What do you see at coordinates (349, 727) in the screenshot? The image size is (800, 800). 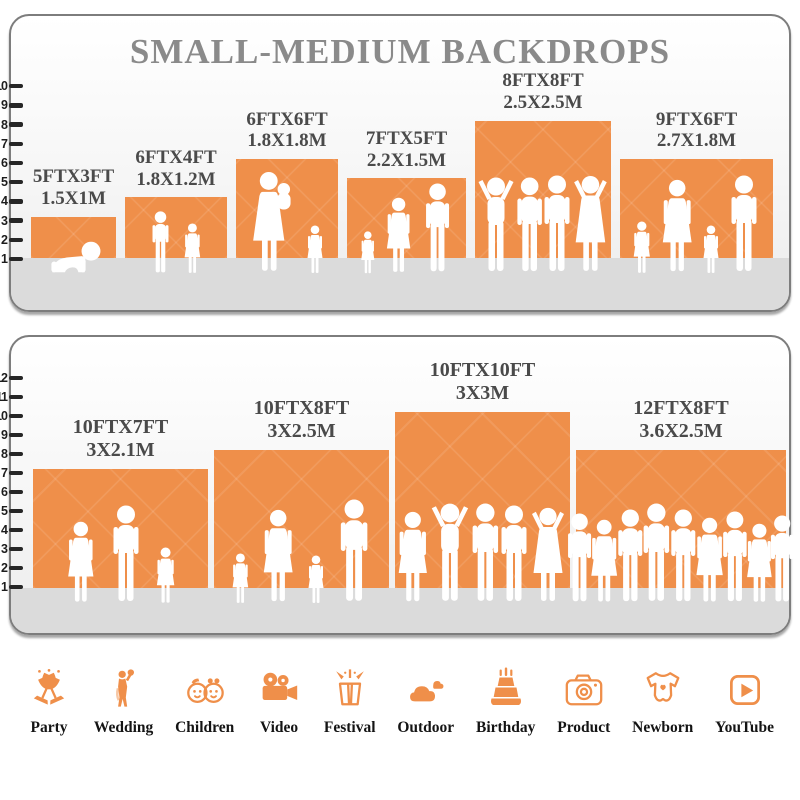 I see `category-label: Festival` at bounding box center [349, 727].